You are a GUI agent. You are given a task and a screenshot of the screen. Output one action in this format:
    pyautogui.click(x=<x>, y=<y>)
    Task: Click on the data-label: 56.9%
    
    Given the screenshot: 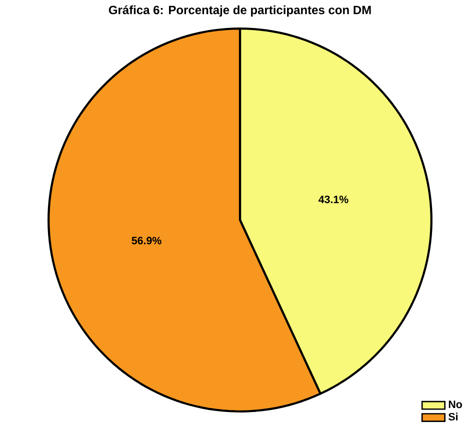 What is the action you would take?
    pyautogui.click(x=147, y=240)
    